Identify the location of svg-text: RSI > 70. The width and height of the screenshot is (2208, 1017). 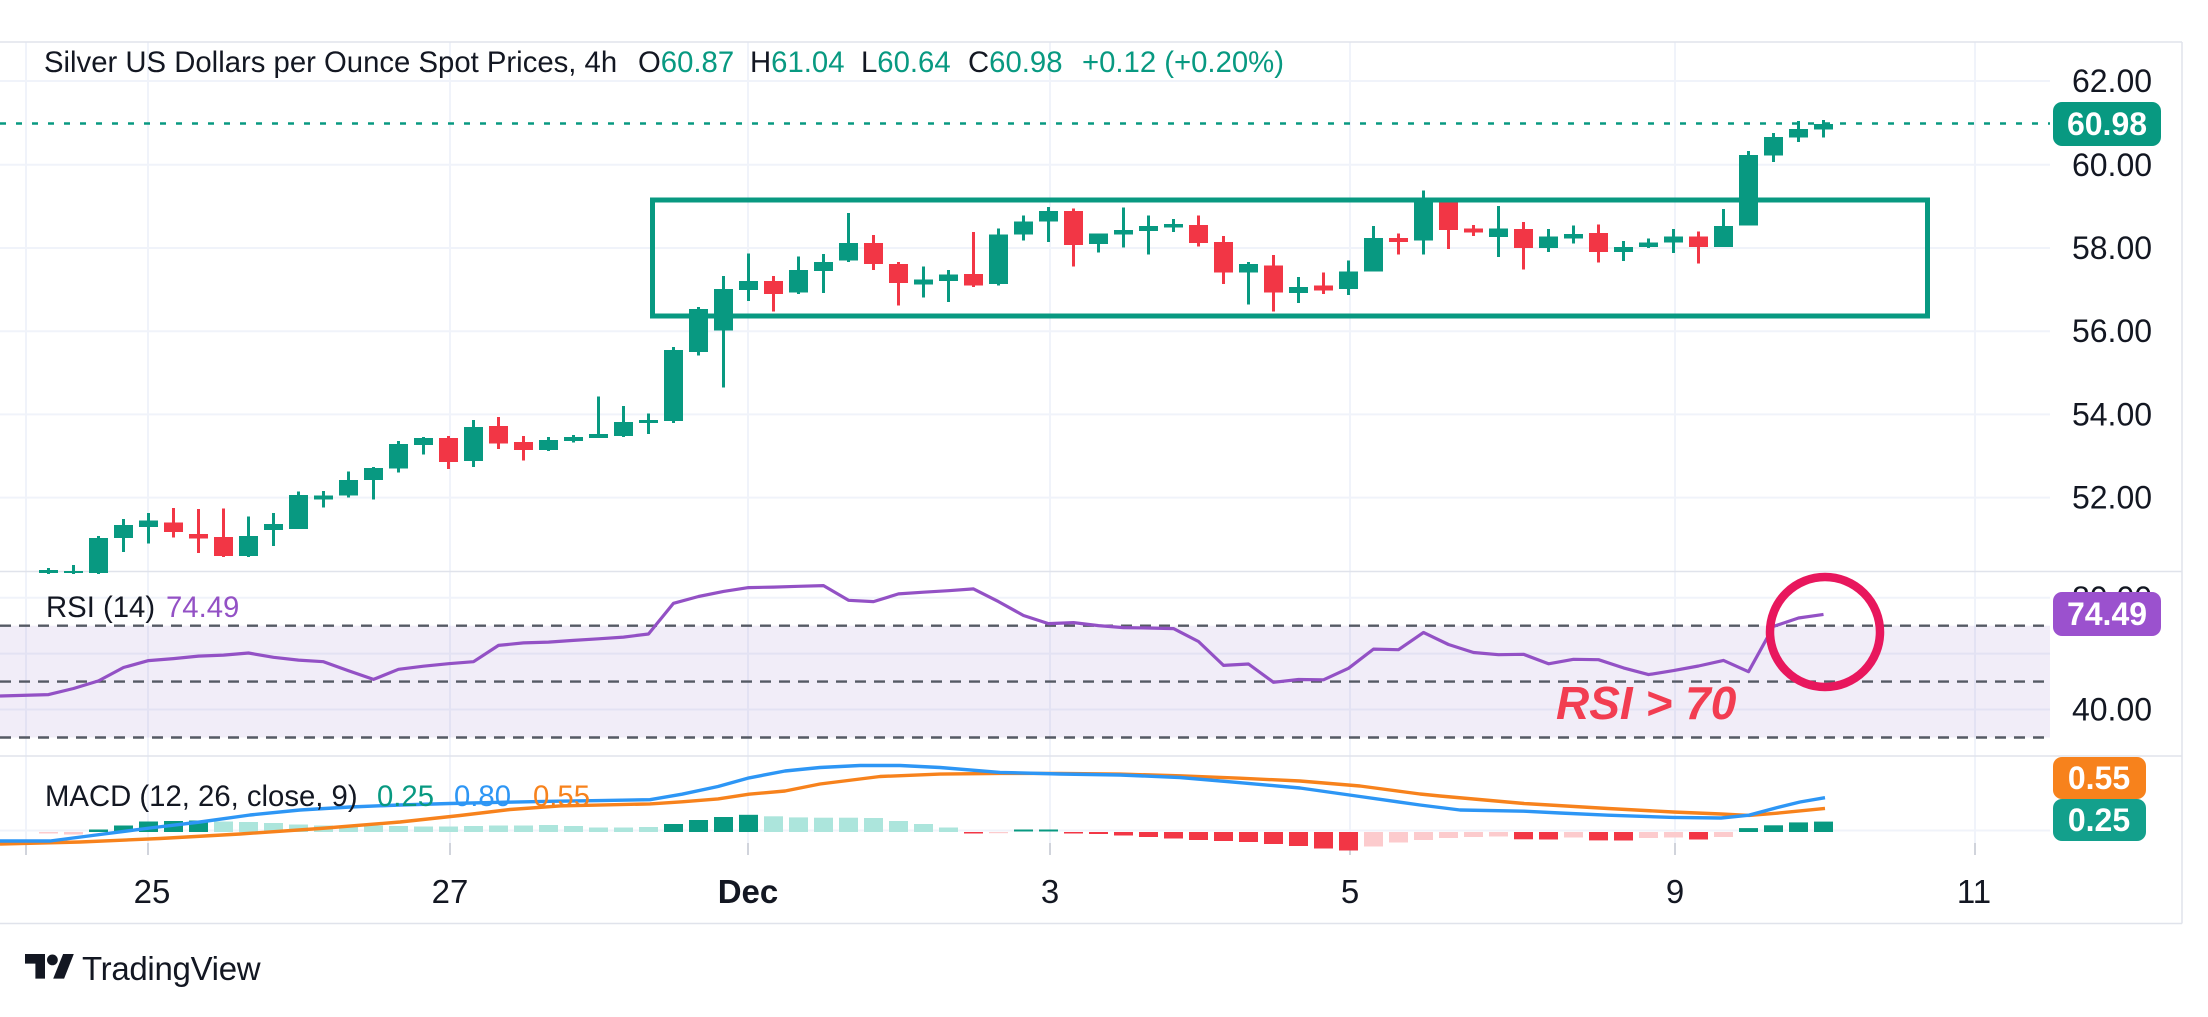
(1646, 703).